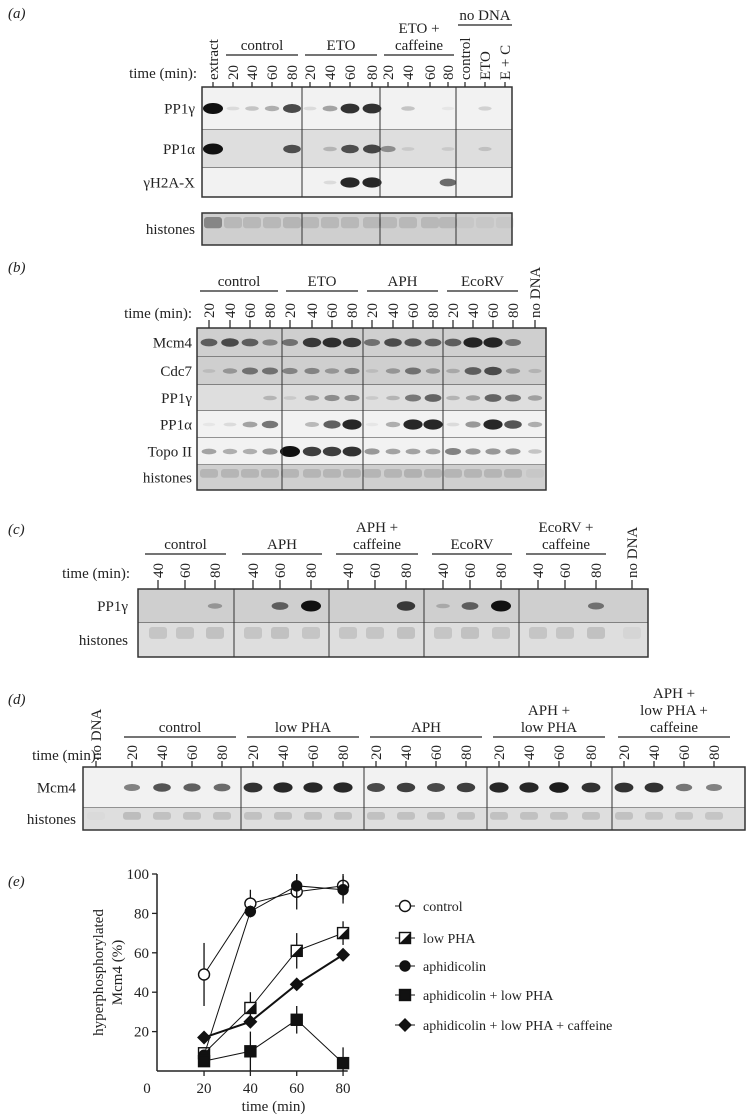 Image resolution: width=746 pixels, height=1116 pixels. I want to click on legend-marker, so click(405, 1025).